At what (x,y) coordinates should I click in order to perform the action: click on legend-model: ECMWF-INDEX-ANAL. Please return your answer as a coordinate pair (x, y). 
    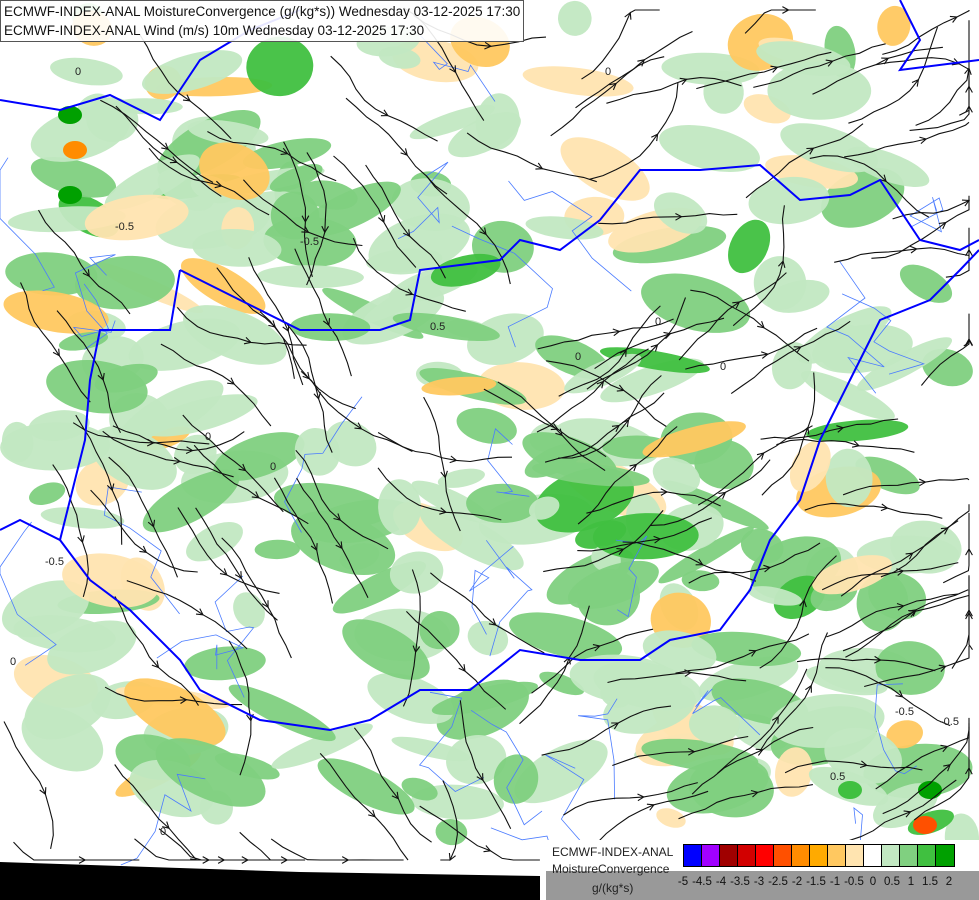
    Looking at the image, I should click on (613, 852).